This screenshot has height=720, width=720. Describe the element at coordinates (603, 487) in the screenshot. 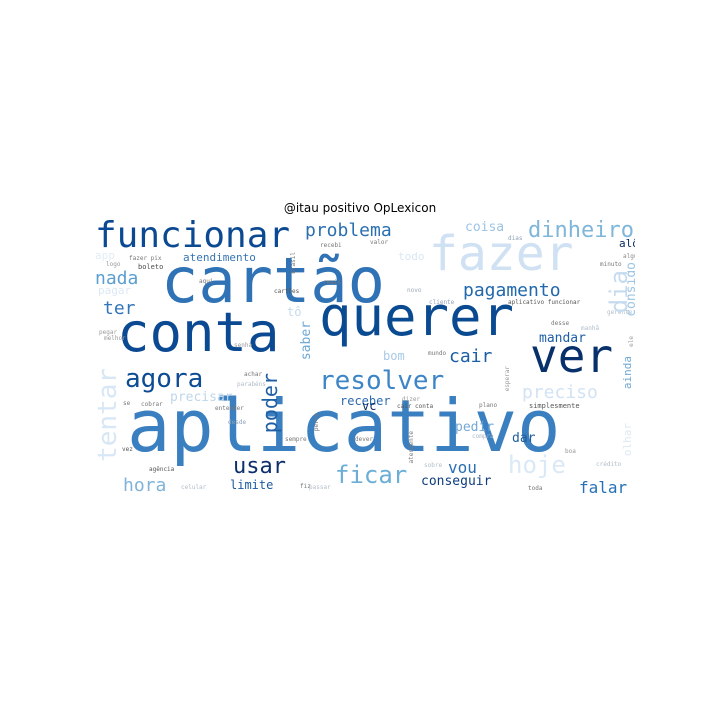

I see `cloud-word: falar` at that location.